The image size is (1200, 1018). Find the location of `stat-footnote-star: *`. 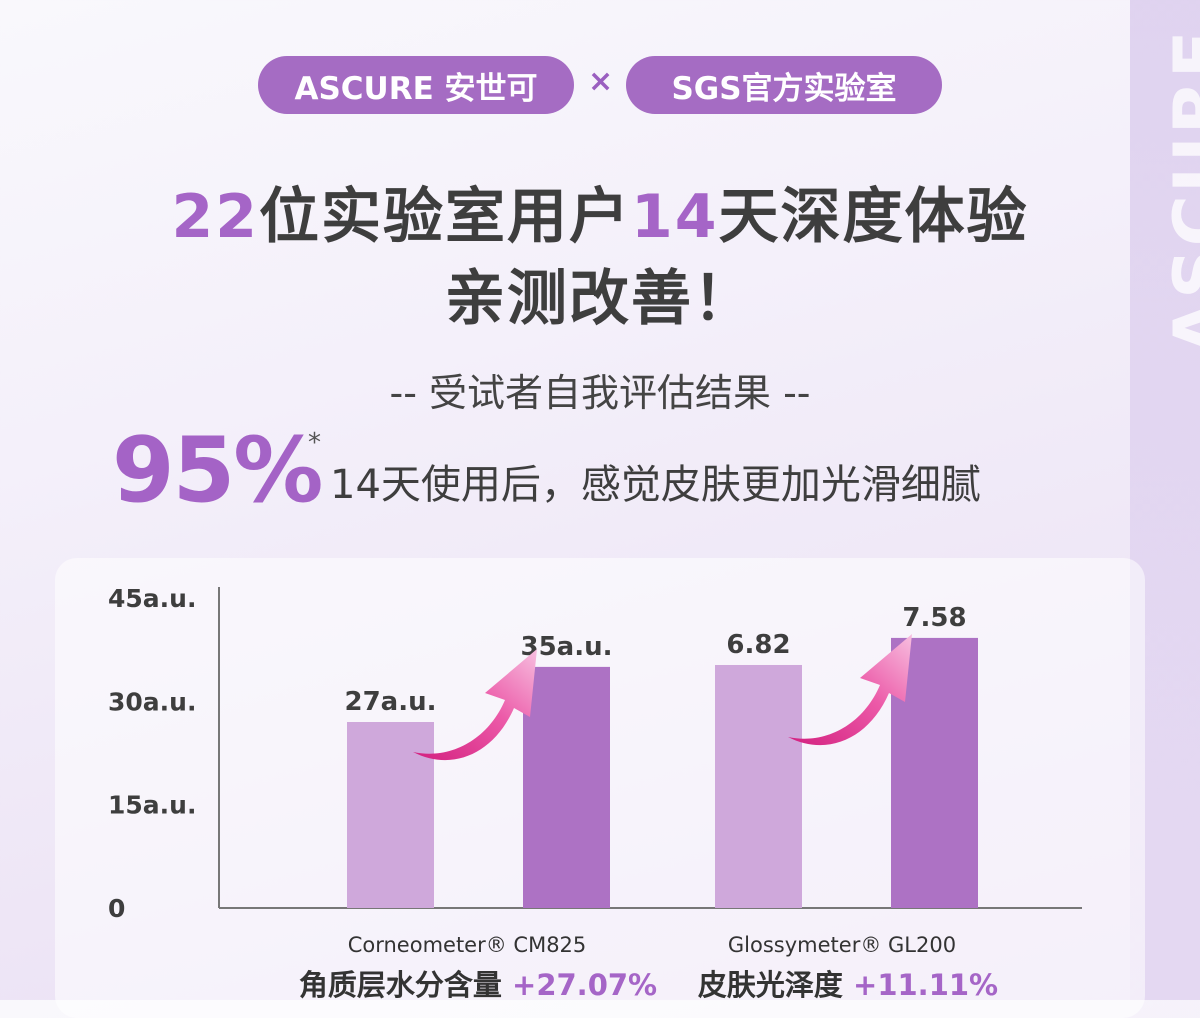

stat-footnote-star: * is located at coordinates (314, 443).